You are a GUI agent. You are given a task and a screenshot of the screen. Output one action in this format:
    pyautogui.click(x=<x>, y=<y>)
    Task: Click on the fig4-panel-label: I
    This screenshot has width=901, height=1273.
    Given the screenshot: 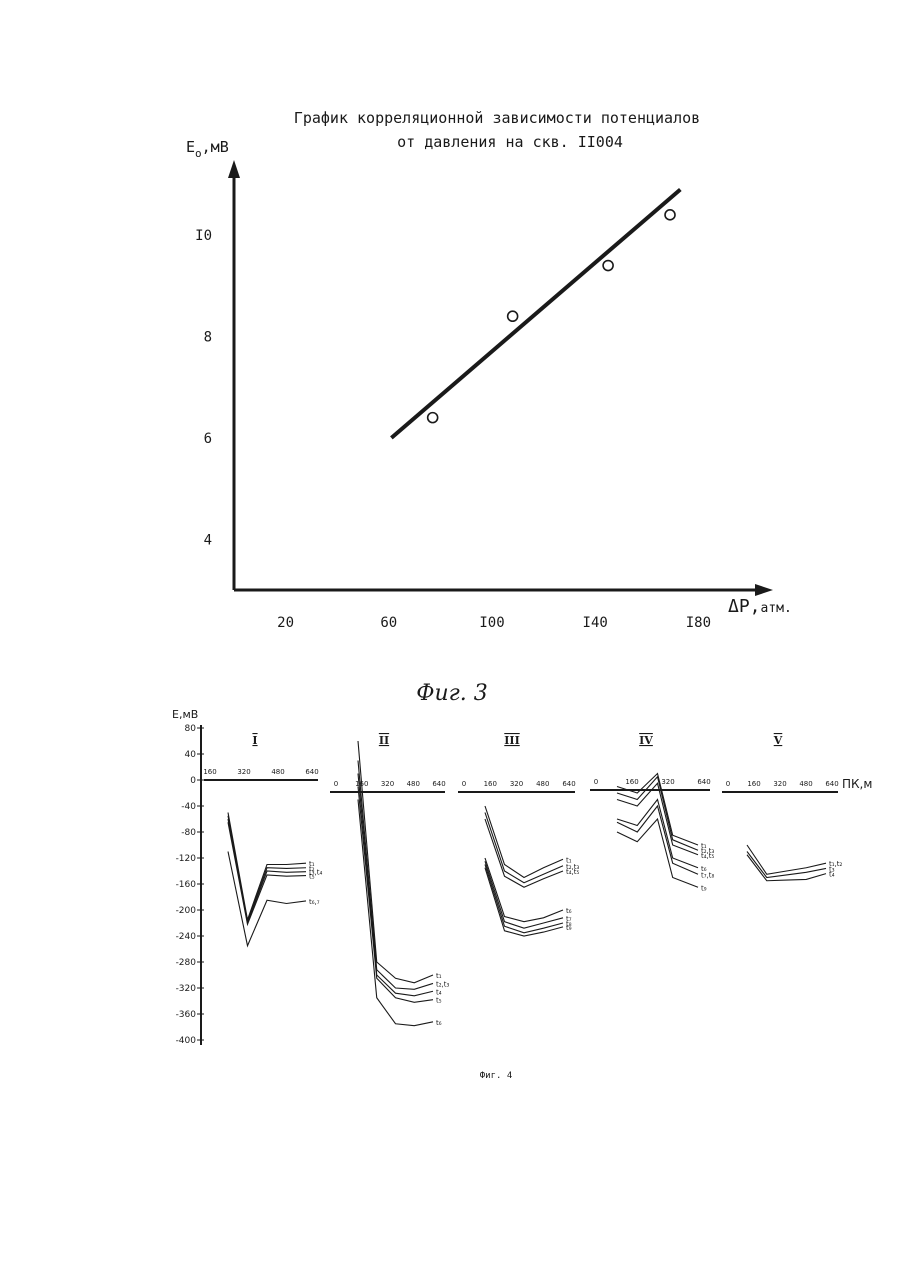 What is the action you would take?
    pyautogui.click(x=254, y=740)
    